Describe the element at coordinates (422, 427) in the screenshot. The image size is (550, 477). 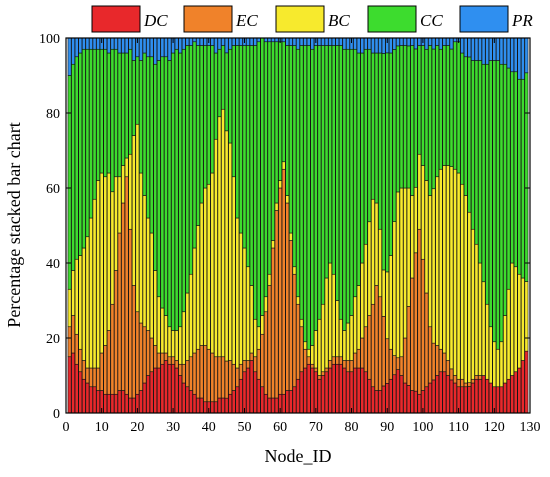
I see `x-tick-label: 100` at that location.